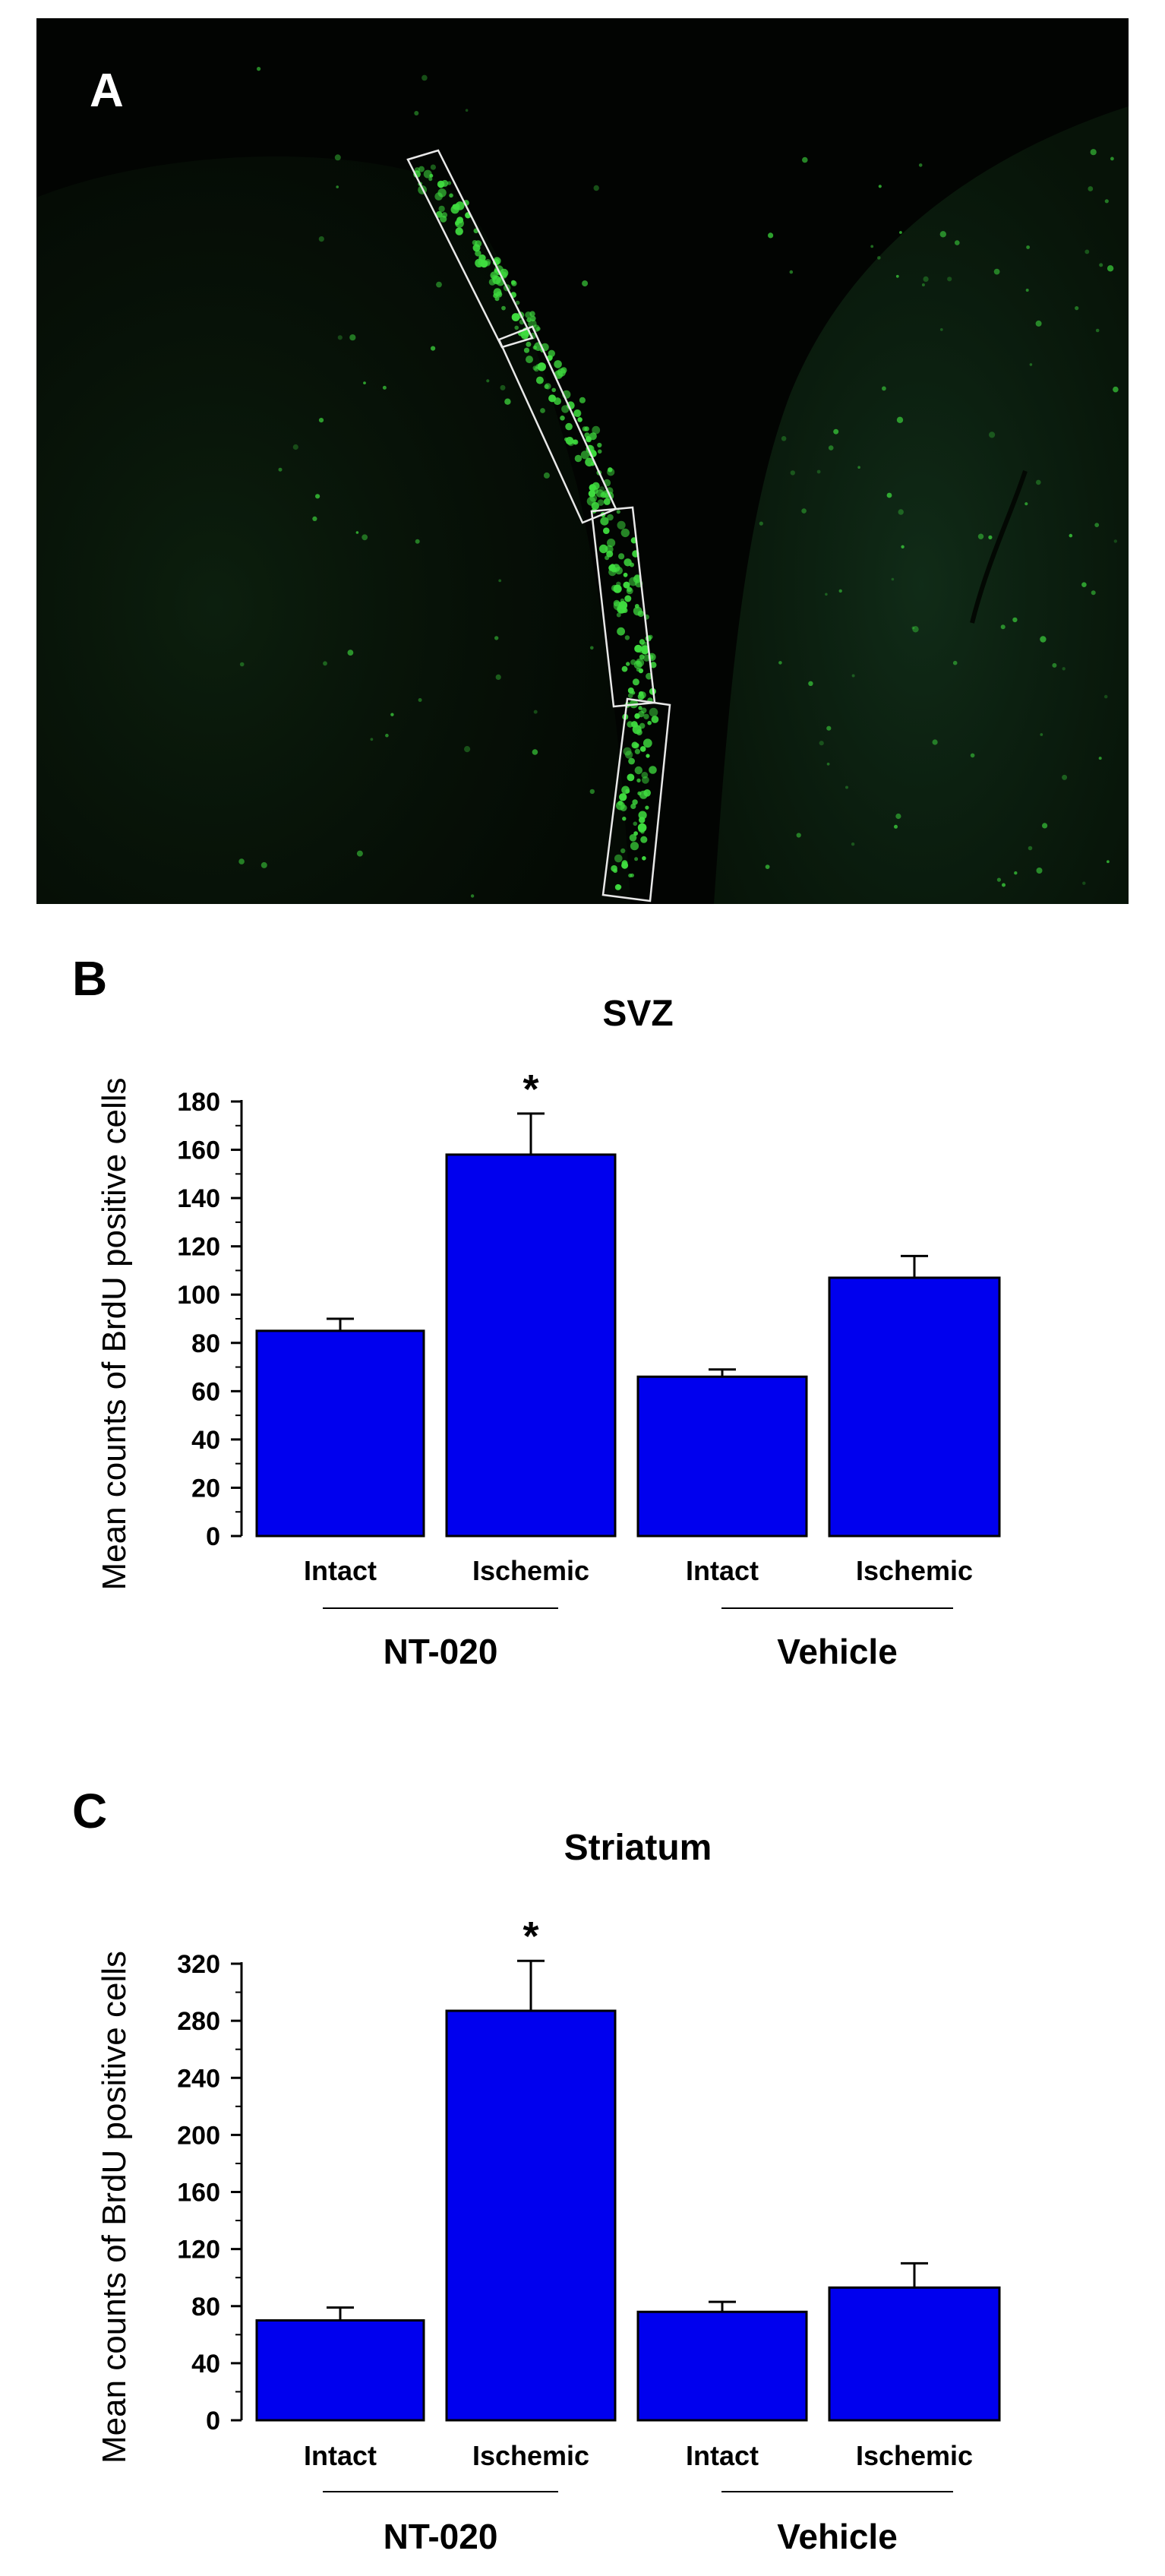  What do you see at coordinates (198, 2021) in the screenshot?
I see `y-tick-label: 280` at bounding box center [198, 2021].